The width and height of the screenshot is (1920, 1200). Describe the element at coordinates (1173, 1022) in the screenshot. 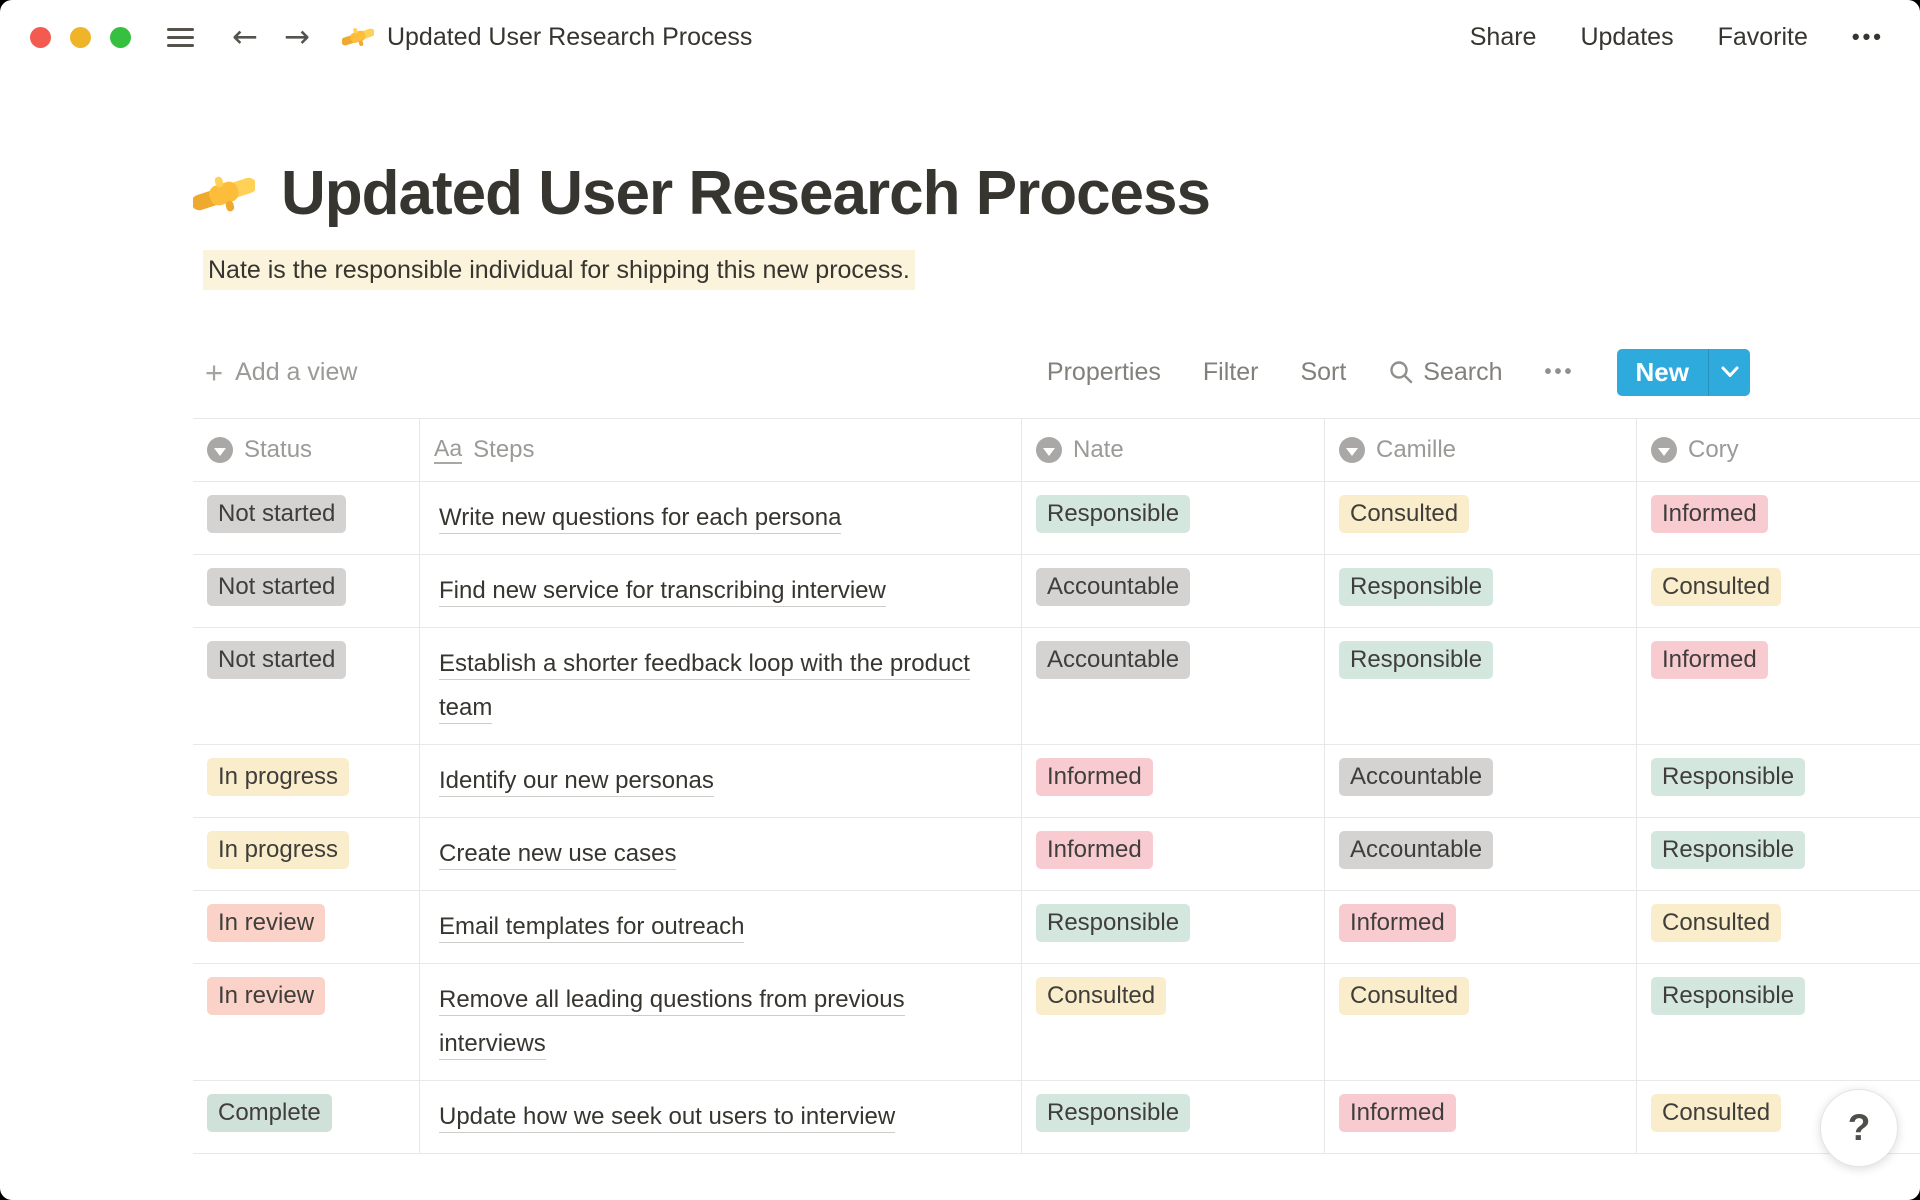

I see `nate-cell: Consulted` at that location.